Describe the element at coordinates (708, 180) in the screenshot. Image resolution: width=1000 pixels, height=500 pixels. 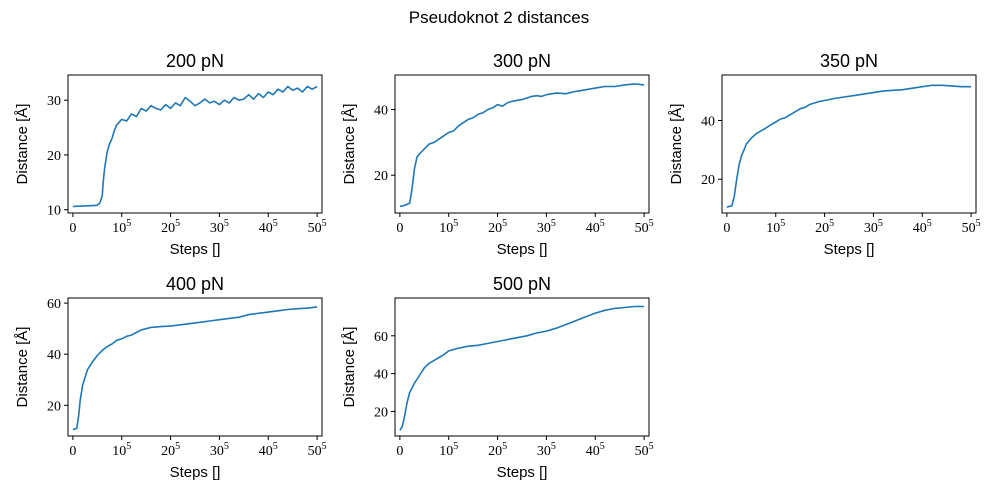
I see `subplot-3-ytick-label: 20` at that location.